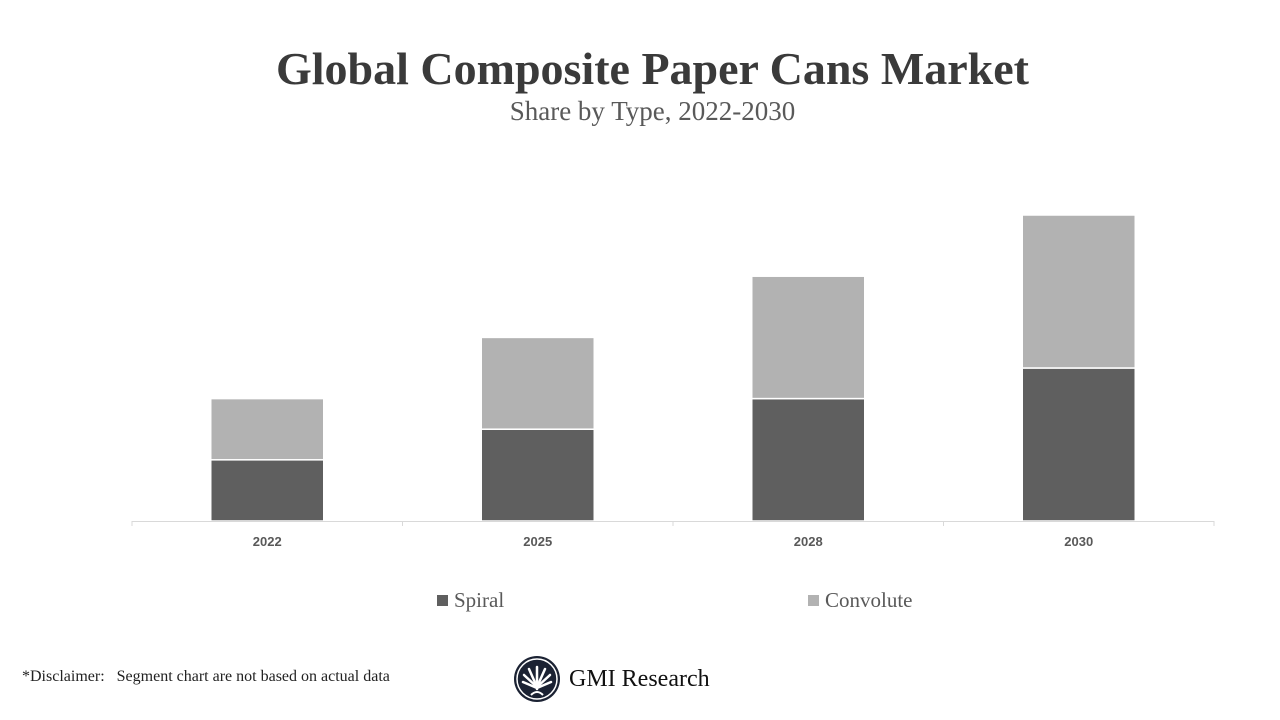 This screenshot has width=1280, height=720. What do you see at coordinates (479, 600) in the screenshot?
I see `legend-label-spiral: Spiral` at bounding box center [479, 600].